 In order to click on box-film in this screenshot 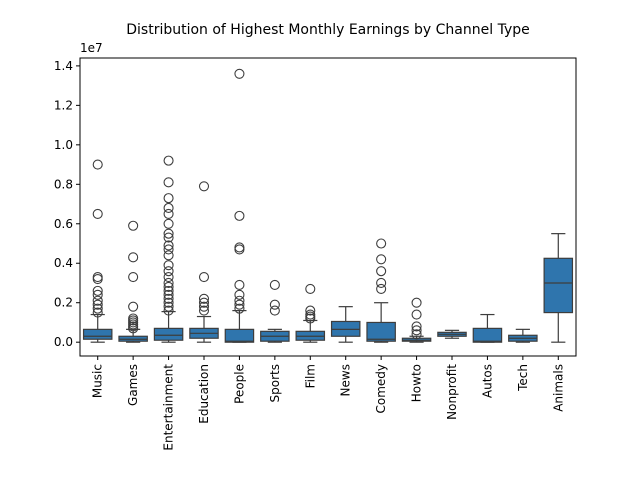, I will do `click(310, 313)`.